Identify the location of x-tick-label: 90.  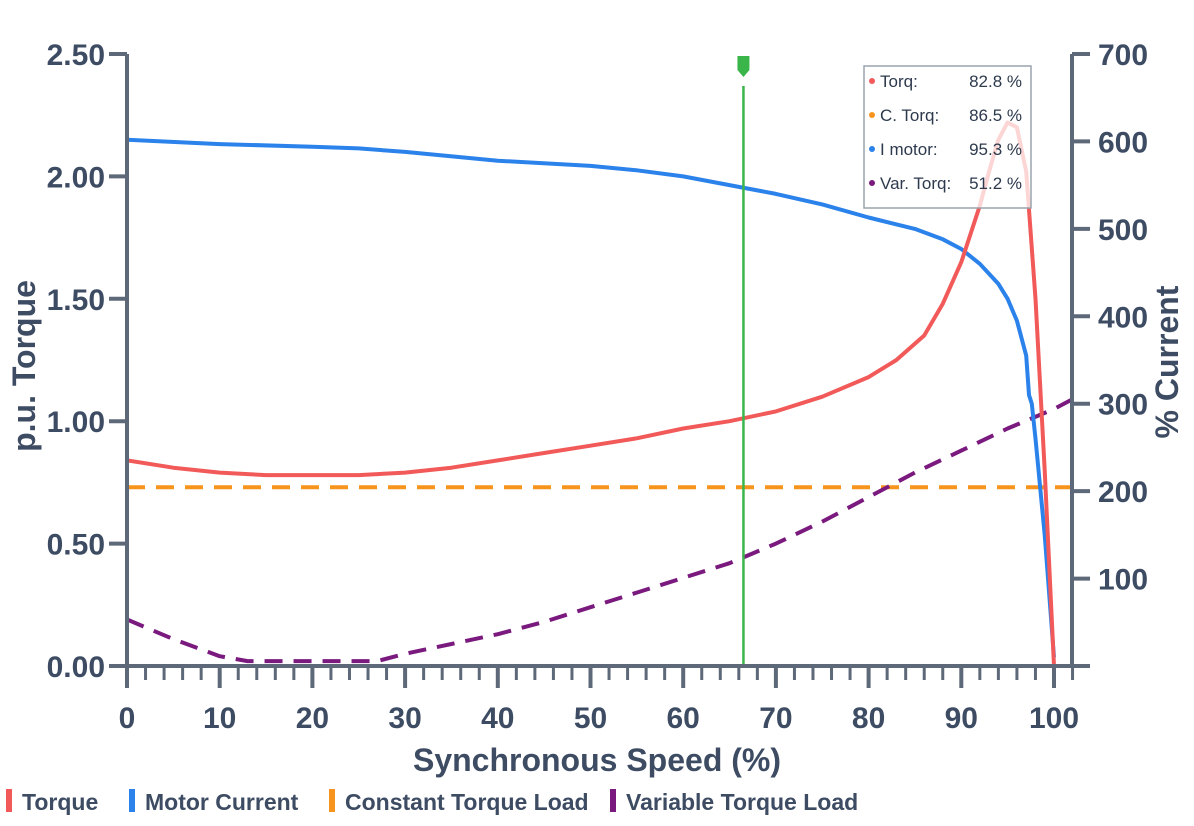
(961, 718).